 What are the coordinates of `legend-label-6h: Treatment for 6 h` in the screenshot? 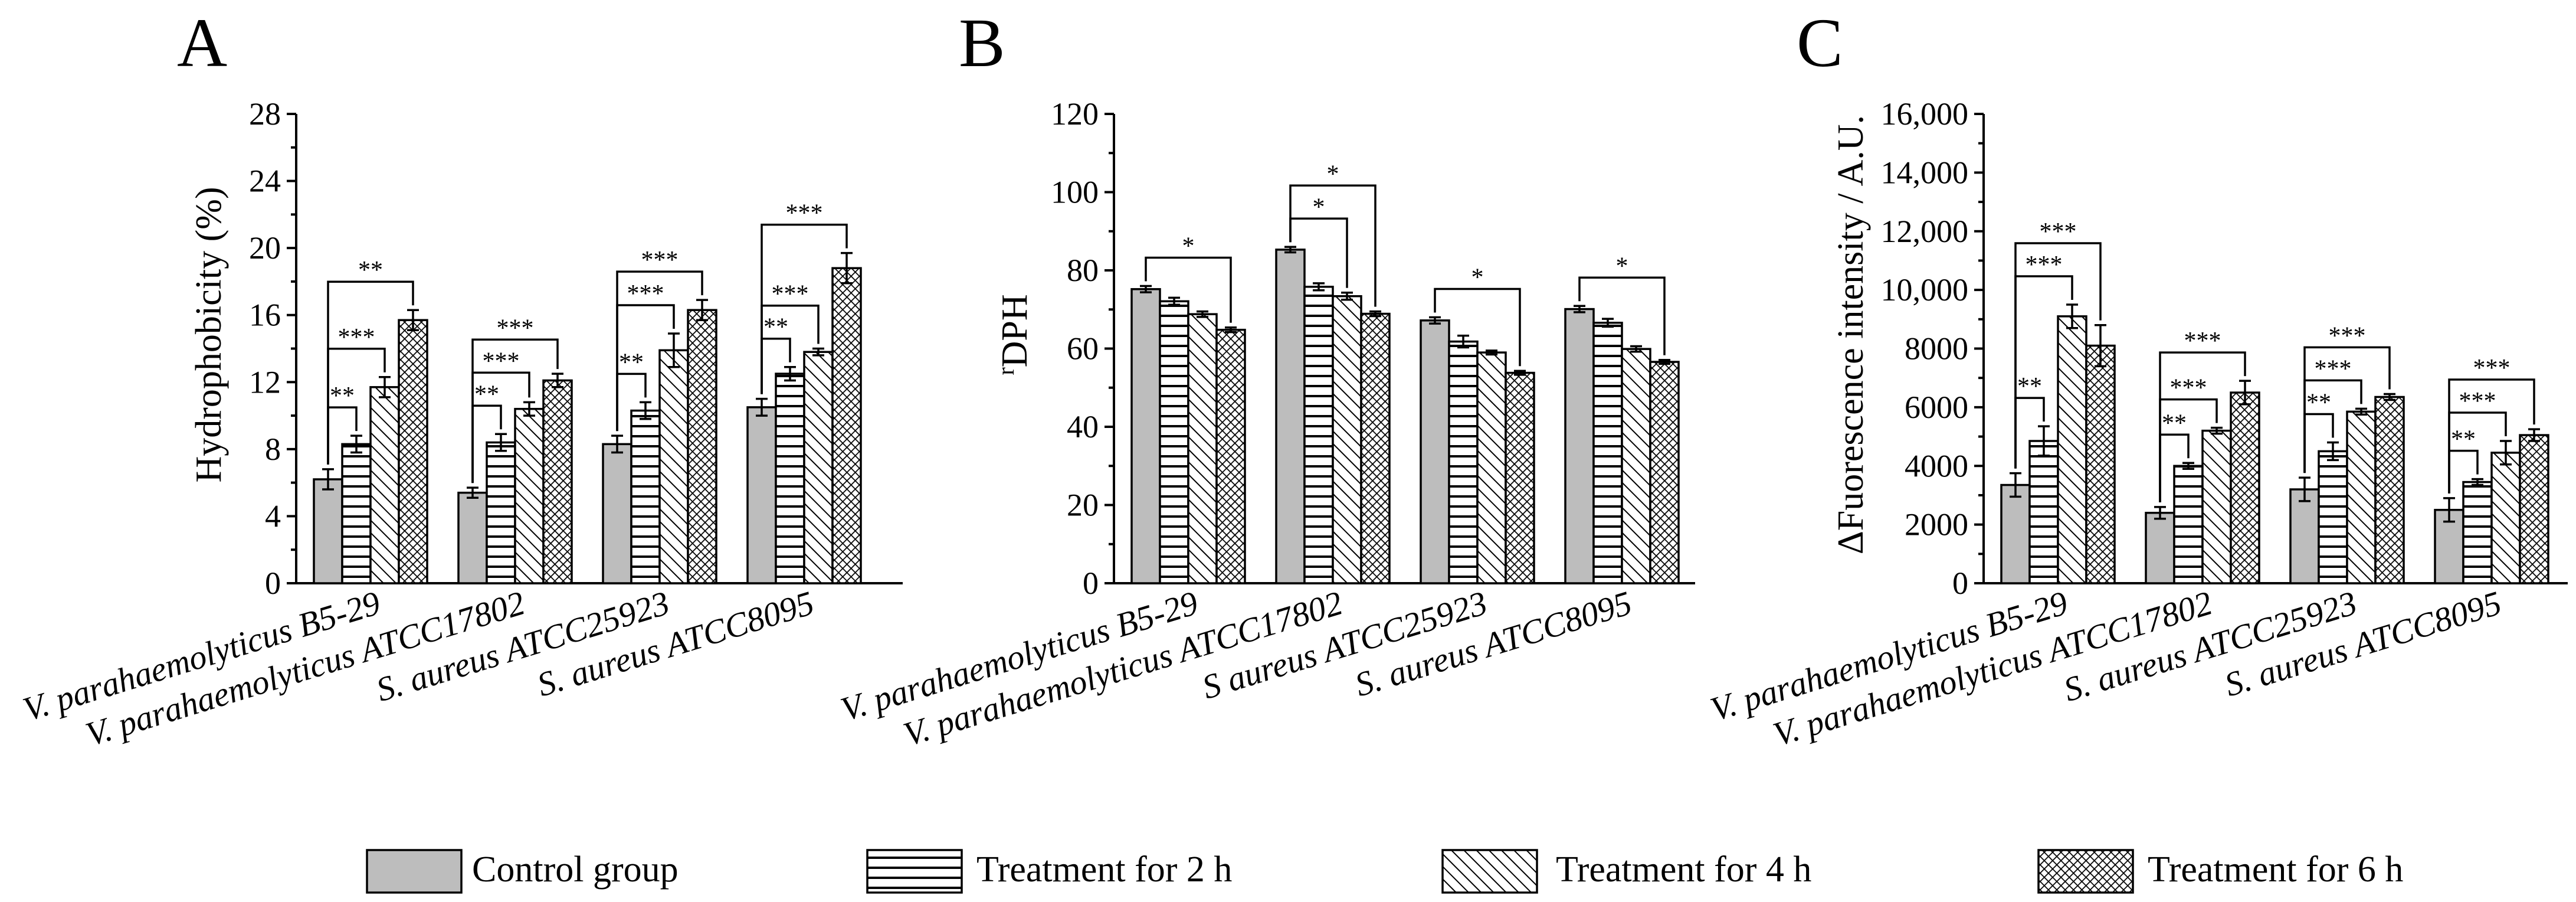 It's located at (2275, 869).